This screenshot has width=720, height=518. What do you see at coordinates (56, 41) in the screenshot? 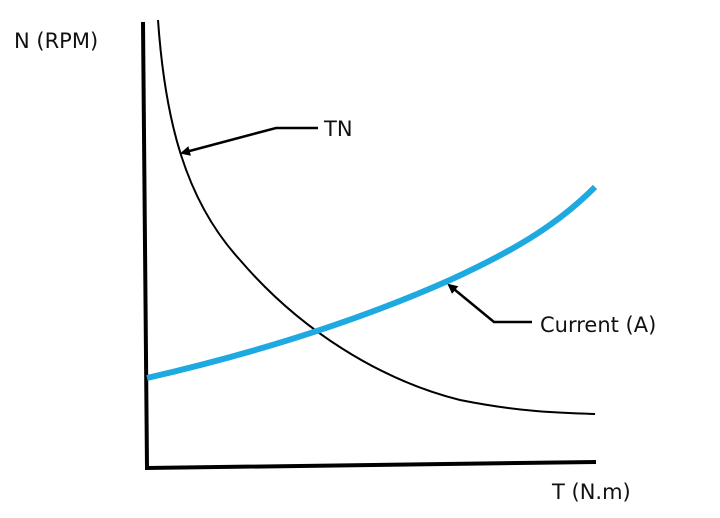
I see `y-axis-label: N (RPM)` at bounding box center [56, 41].